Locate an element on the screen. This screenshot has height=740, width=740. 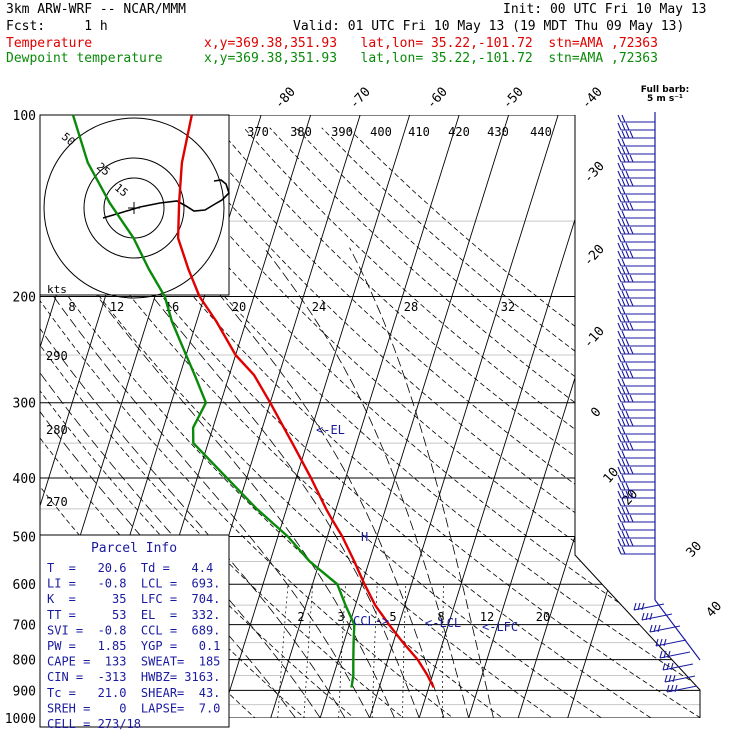
isotherm-line is located at coordinates (9, 416).